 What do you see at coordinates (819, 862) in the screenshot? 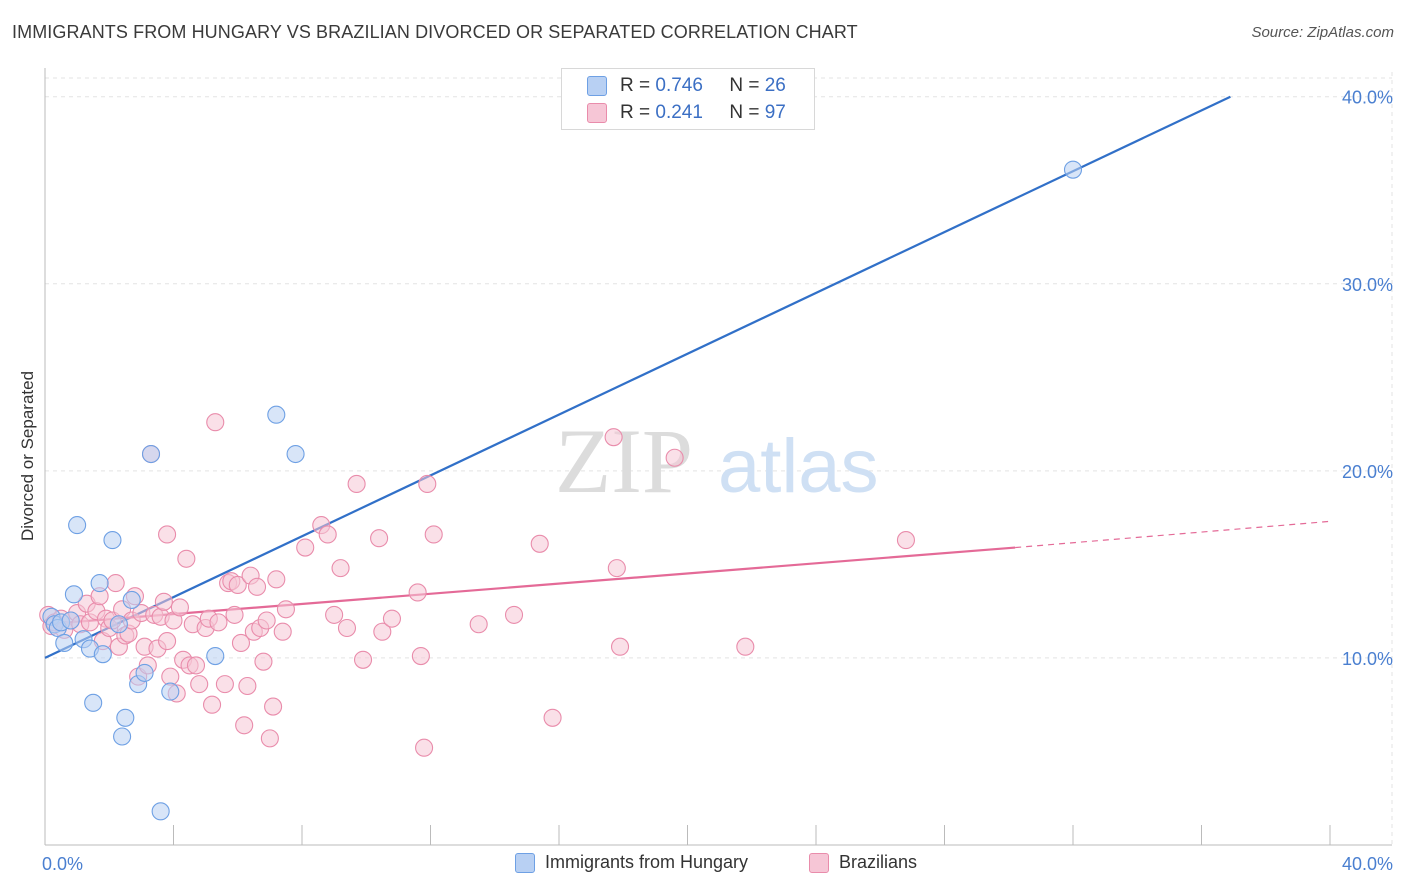
I see `legend-swatch-brazil` at bounding box center [819, 862].